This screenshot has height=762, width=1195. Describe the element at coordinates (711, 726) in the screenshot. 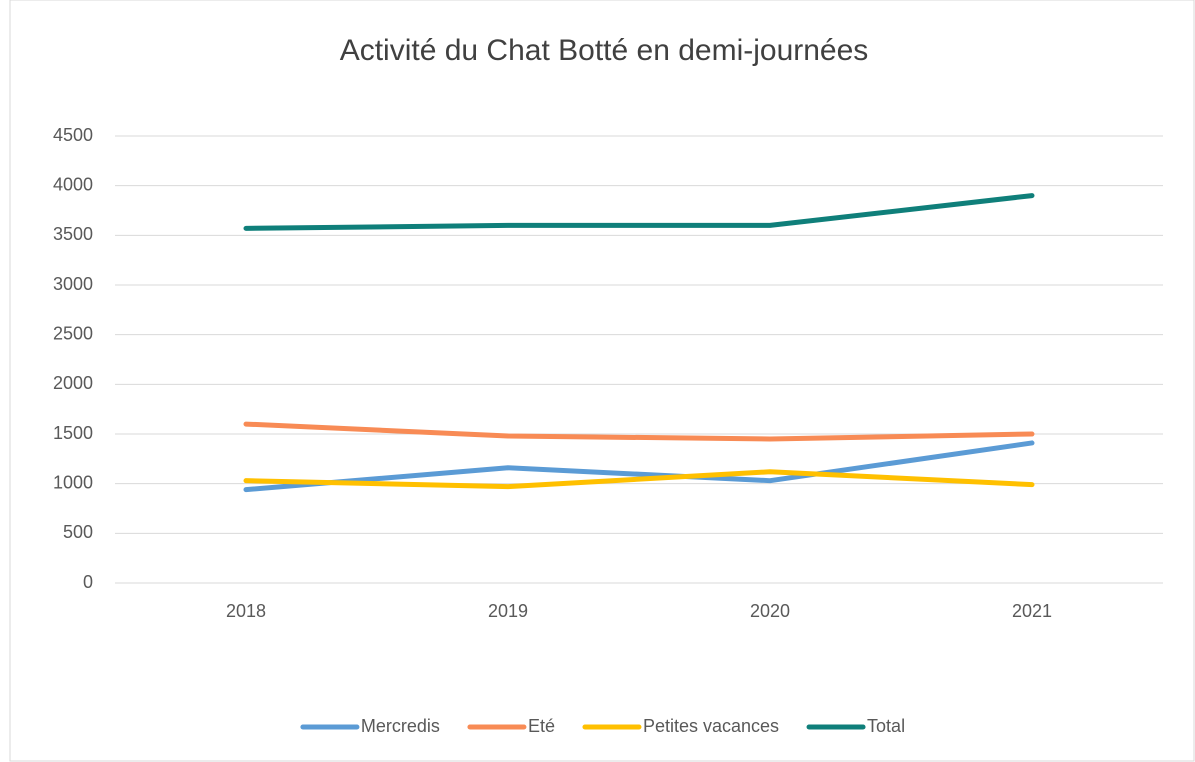

I see `legend-label: Petites vacances` at that location.